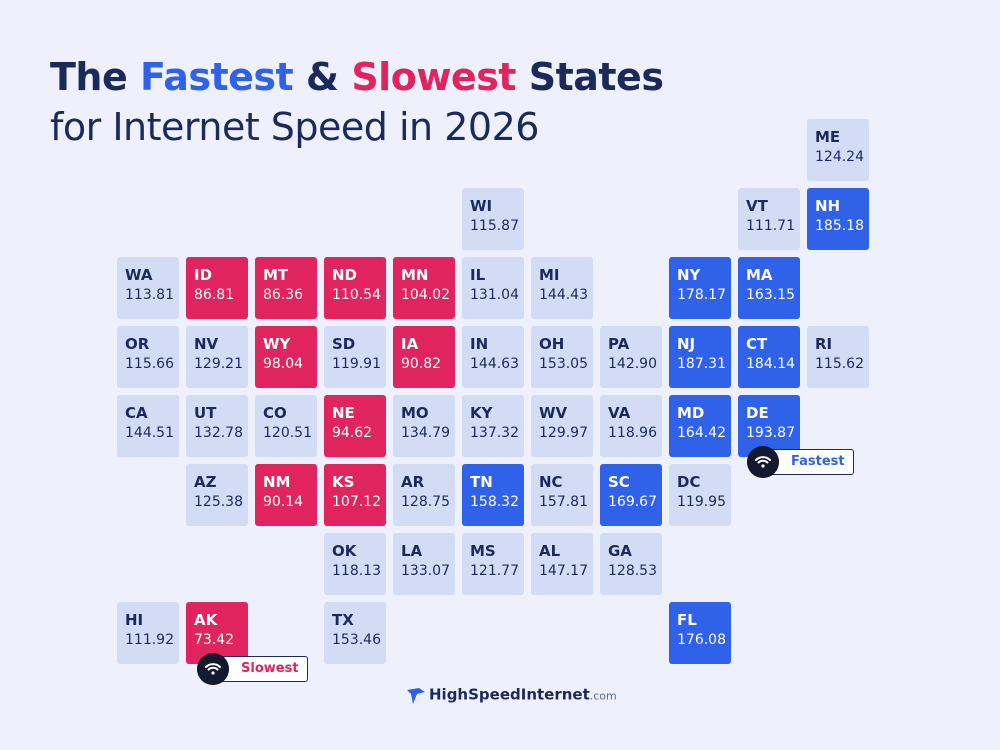  I want to click on state-tile: VA 118.96, so click(631, 426).